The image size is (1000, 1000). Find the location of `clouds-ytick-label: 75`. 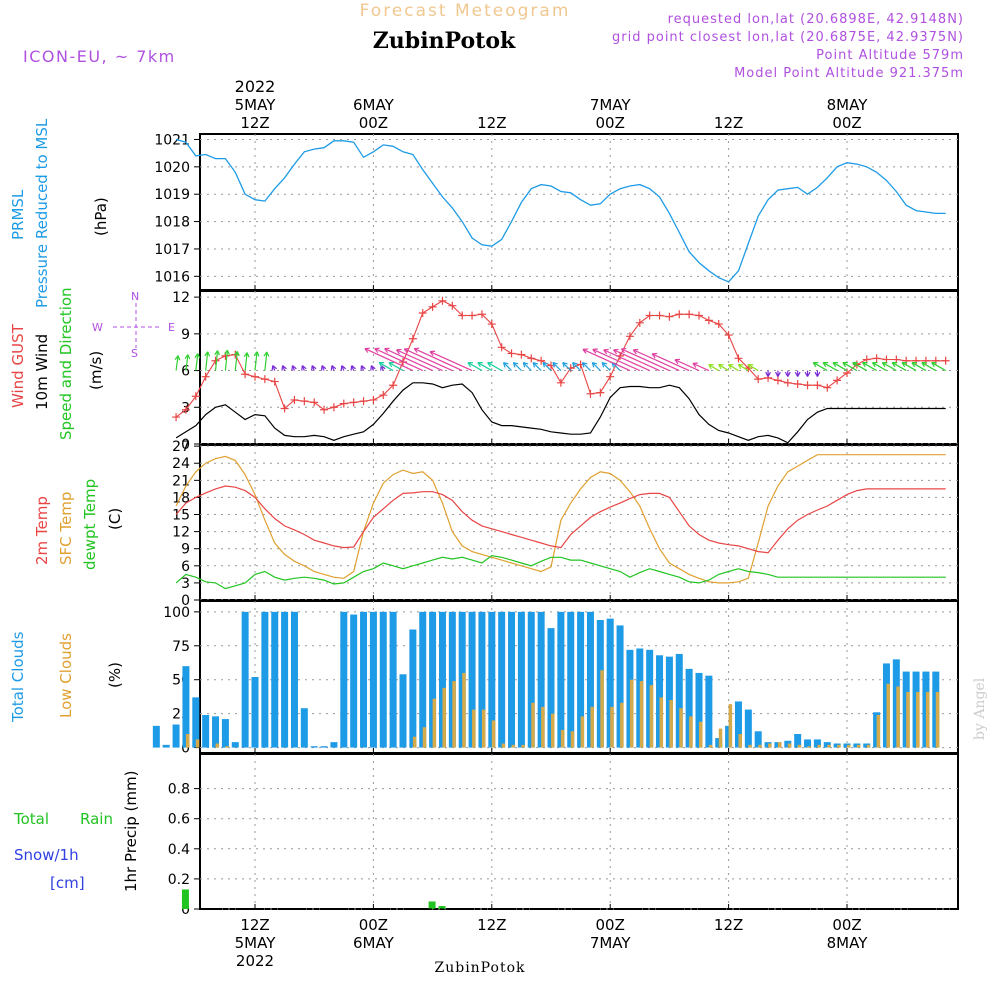

clouds-ytick-label: 75 is located at coordinates (181, 647).